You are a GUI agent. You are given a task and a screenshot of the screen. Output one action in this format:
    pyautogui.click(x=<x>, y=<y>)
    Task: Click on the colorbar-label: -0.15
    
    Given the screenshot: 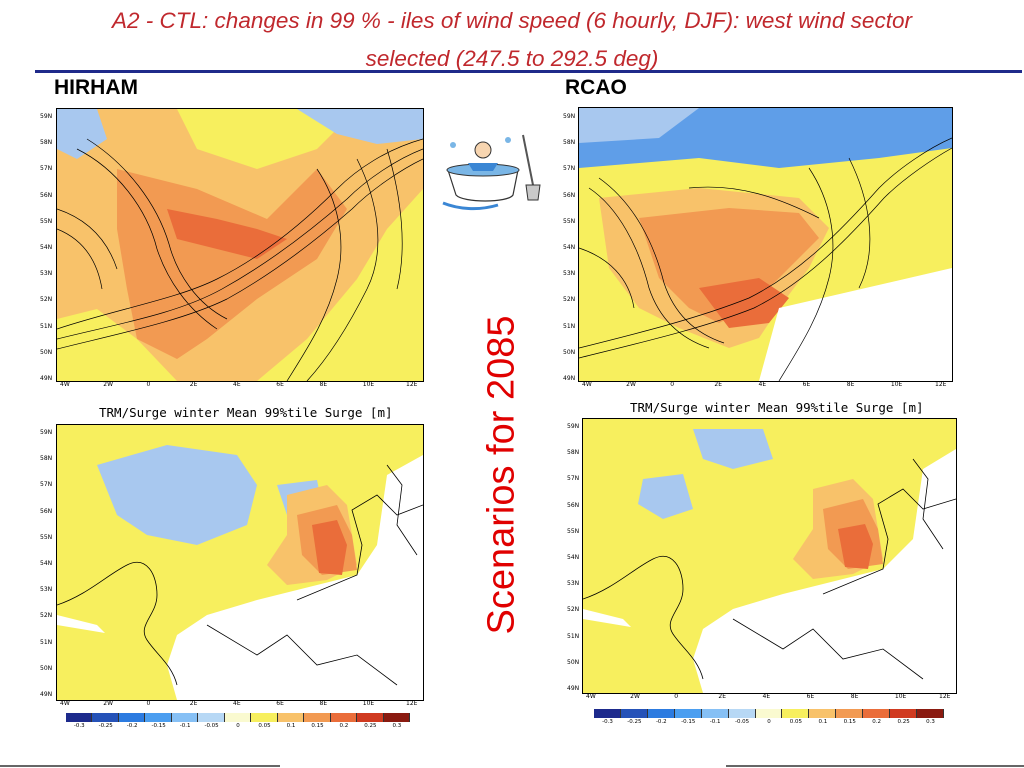 What is the action you would take?
    pyautogui.click(x=158, y=726)
    